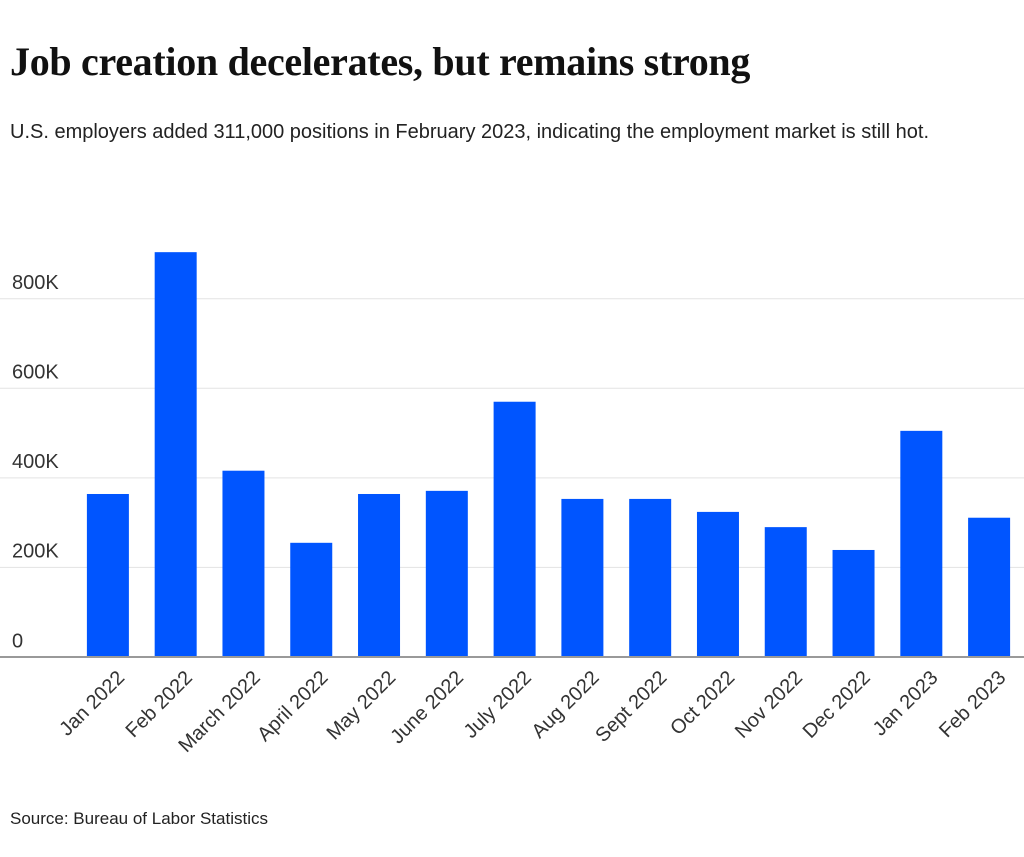  I want to click on x-tick-label: Nov 2022, so click(769, 705).